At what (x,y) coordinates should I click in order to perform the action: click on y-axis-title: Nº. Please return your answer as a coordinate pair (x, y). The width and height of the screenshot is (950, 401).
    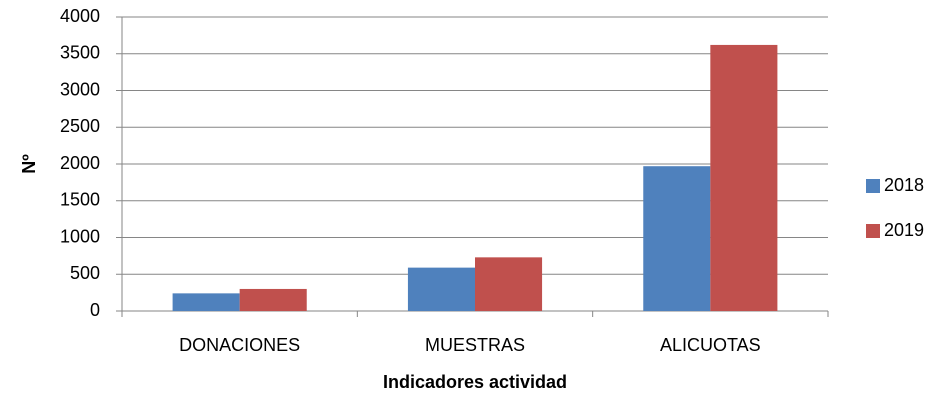
    Looking at the image, I should click on (29, 164).